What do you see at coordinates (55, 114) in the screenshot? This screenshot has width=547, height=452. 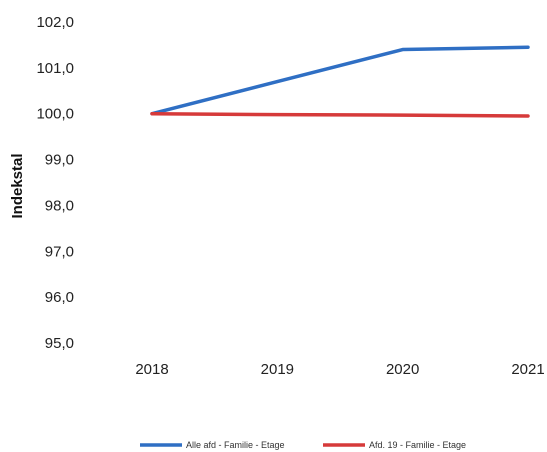 I see `y-tick-label: 100,0` at bounding box center [55, 114].